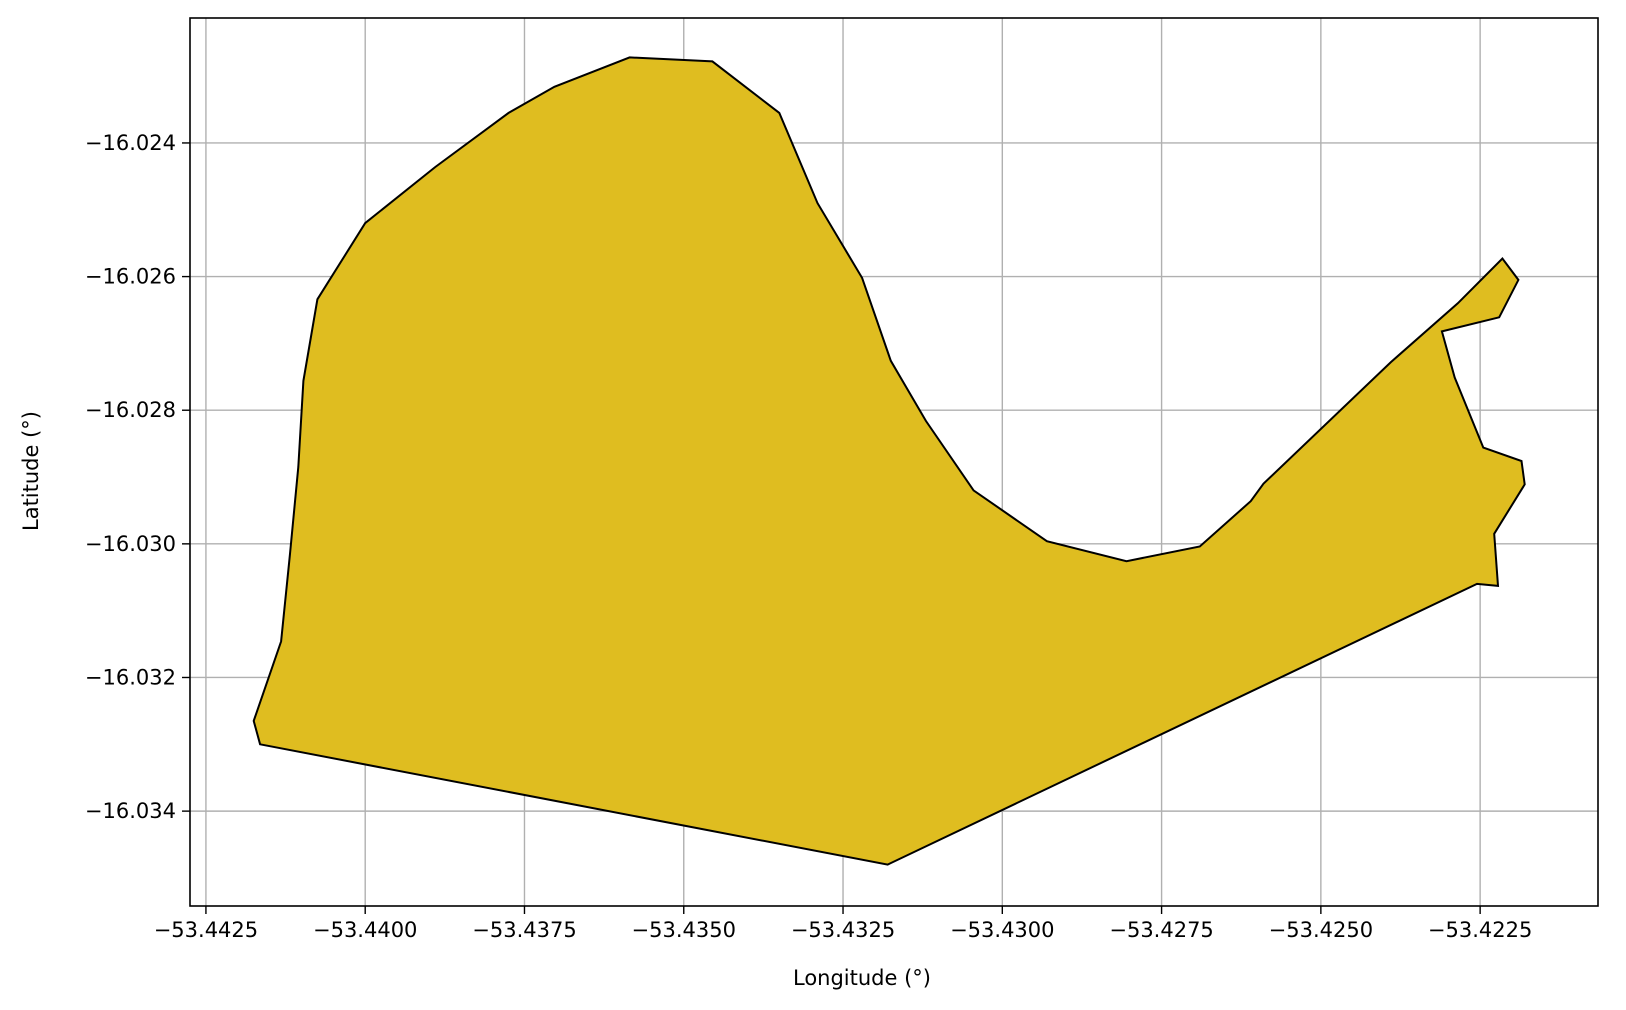  What do you see at coordinates (1321, 930) in the screenshot?
I see `x-tick-label: −53.4250` at bounding box center [1321, 930].